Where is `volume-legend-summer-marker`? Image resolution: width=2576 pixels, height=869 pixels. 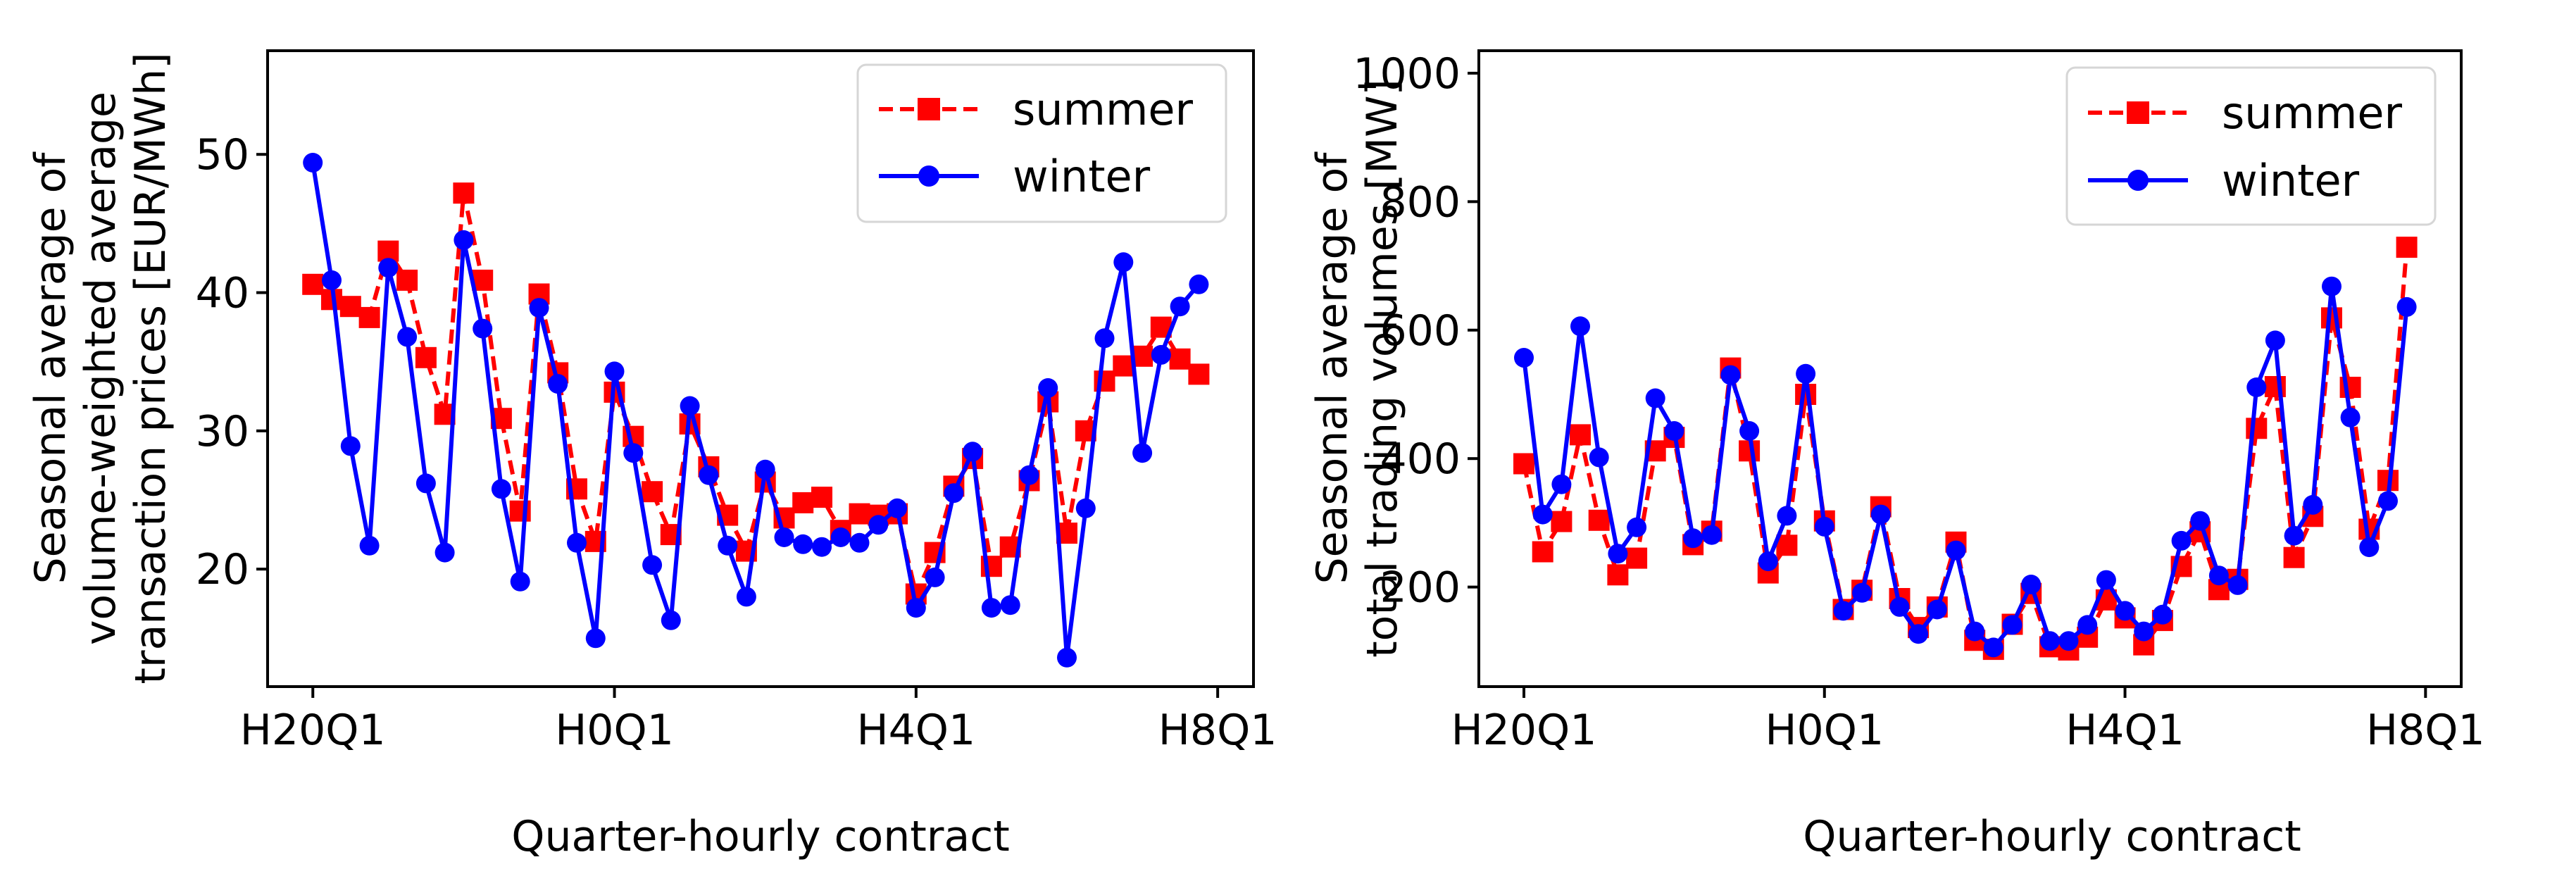 volume-legend-summer-marker is located at coordinates (2138, 112).